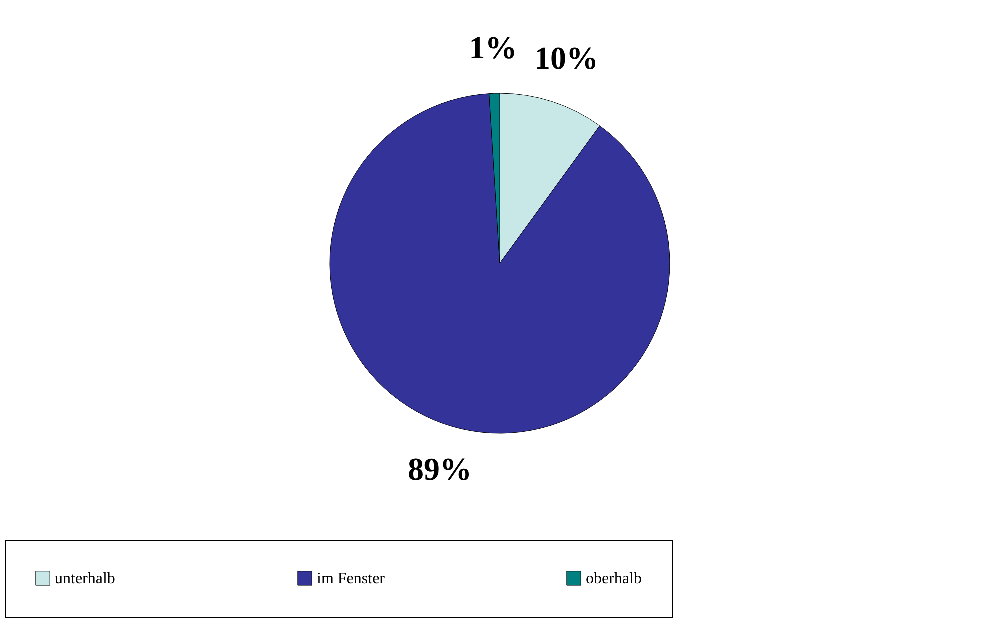  What do you see at coordinates (614, 579) in the screenshot?
I see `legend-label: oberhalb` at bounding box center [614, 579].